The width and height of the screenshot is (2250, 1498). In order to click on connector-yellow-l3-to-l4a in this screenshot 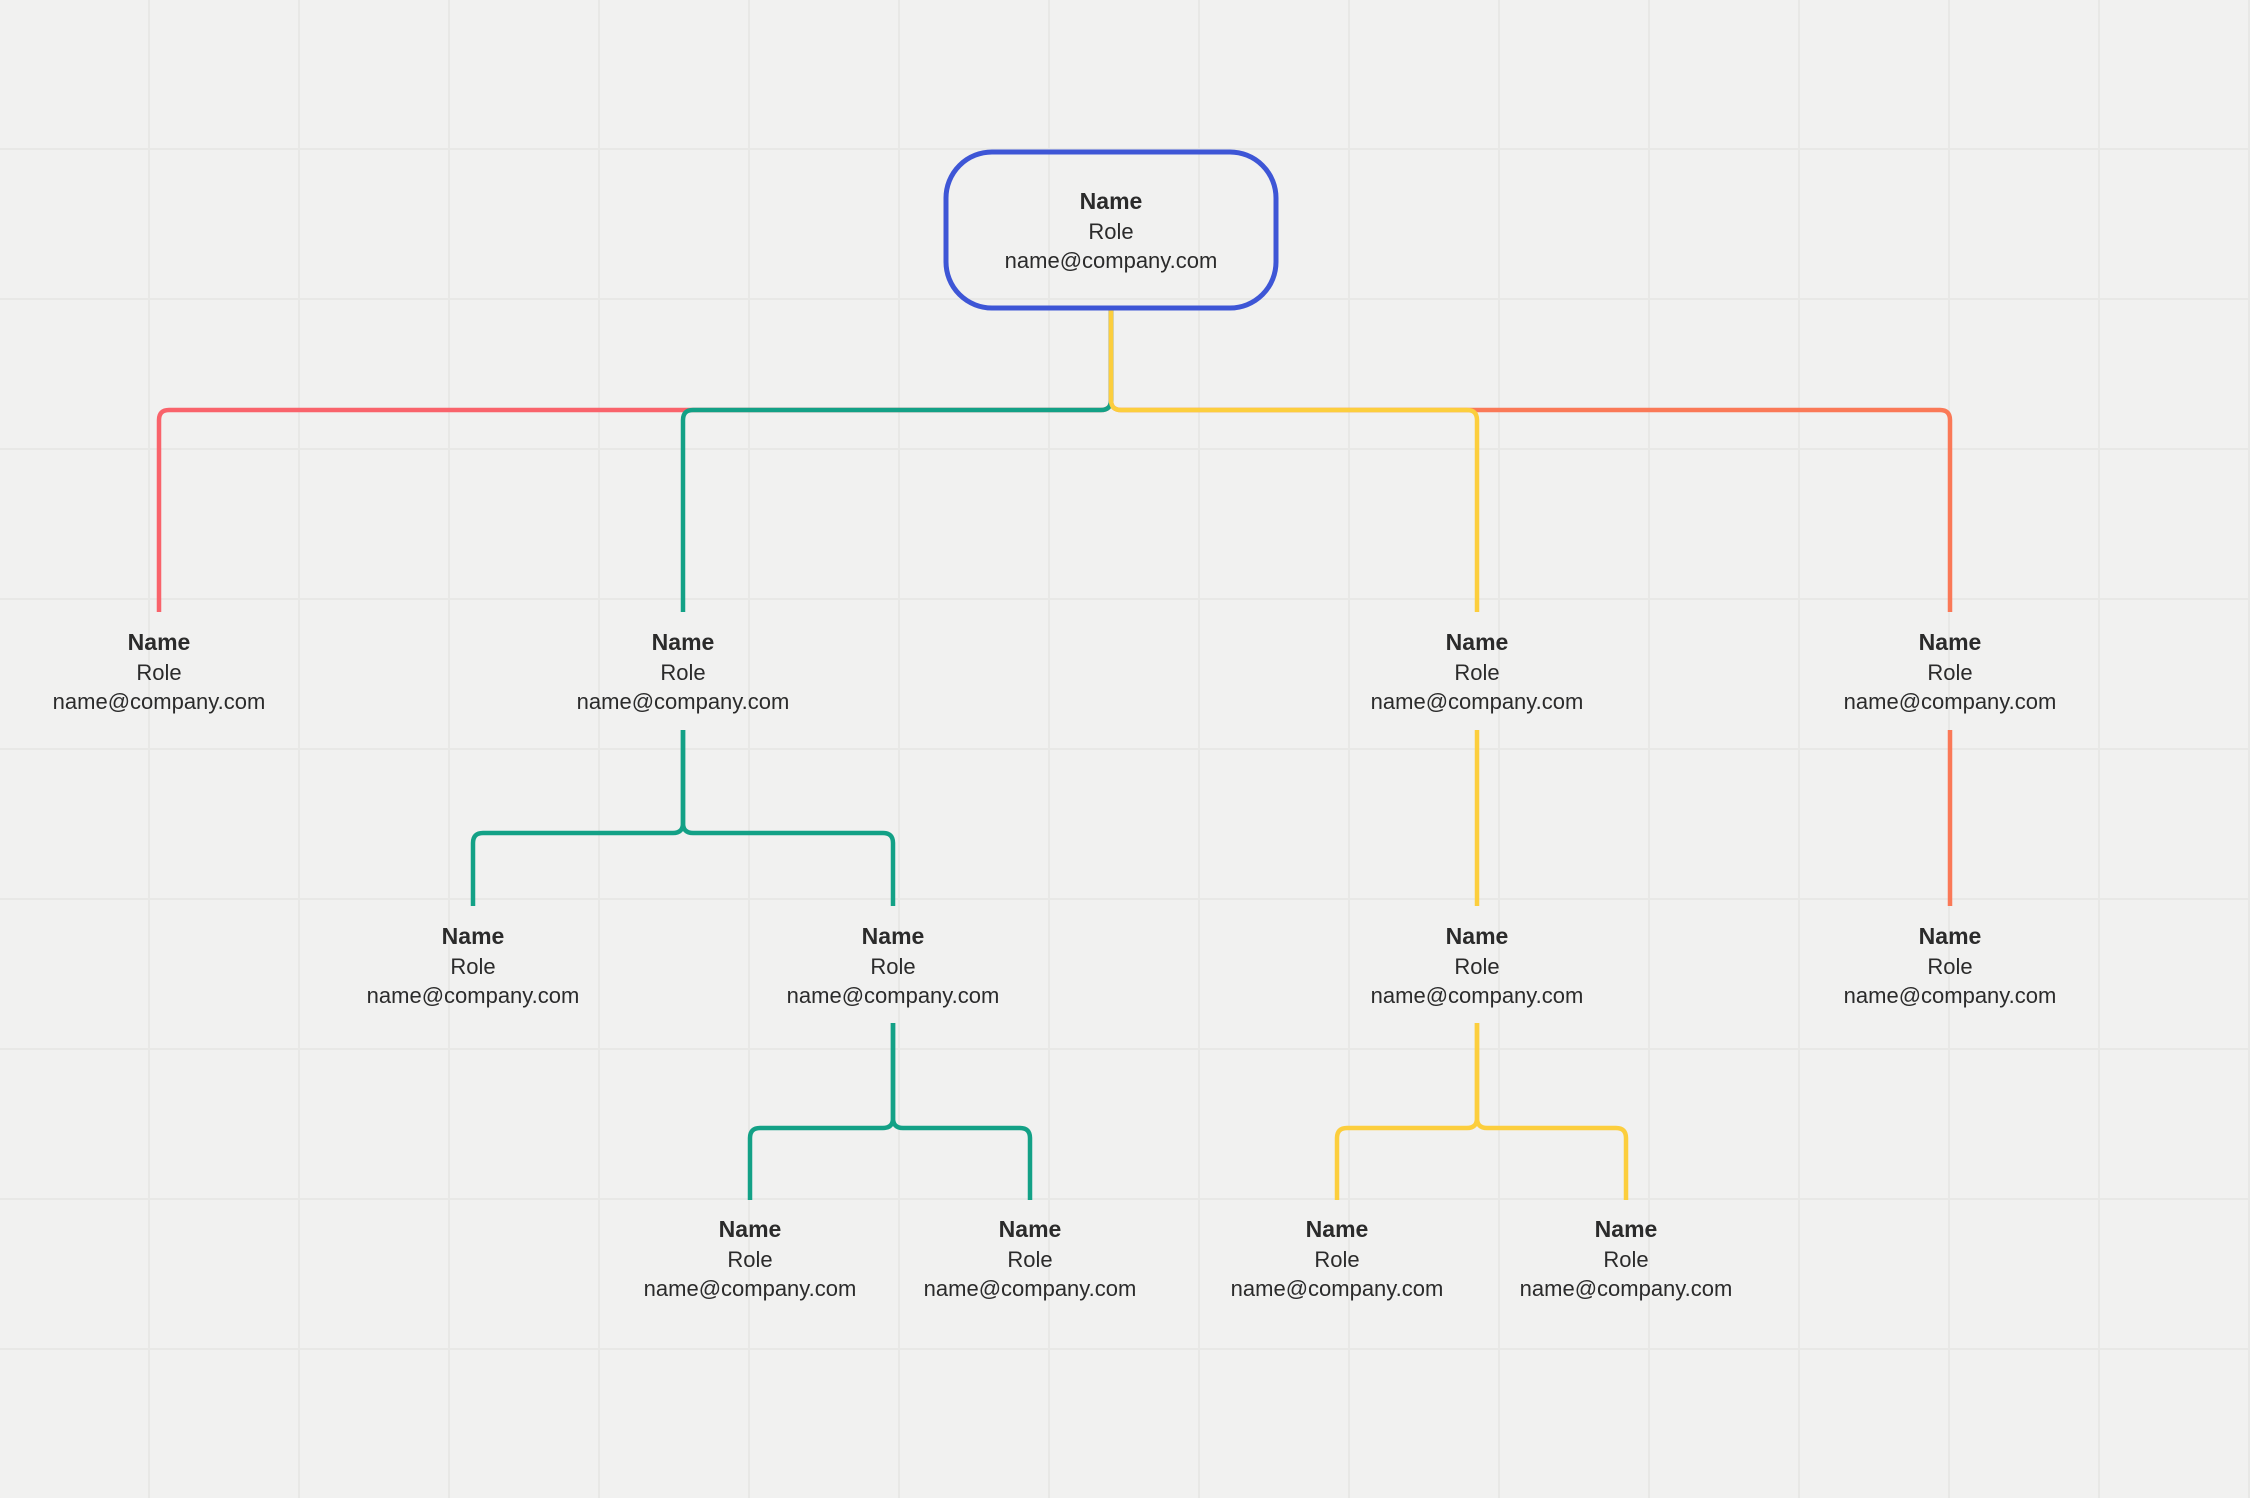, I will do `click(1407, 1111)`.